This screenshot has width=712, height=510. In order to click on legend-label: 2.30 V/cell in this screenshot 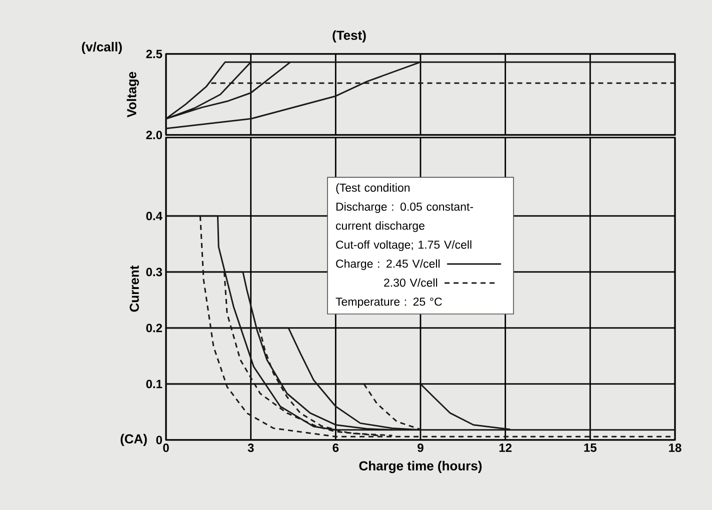, I will do `click(411, 282)`.